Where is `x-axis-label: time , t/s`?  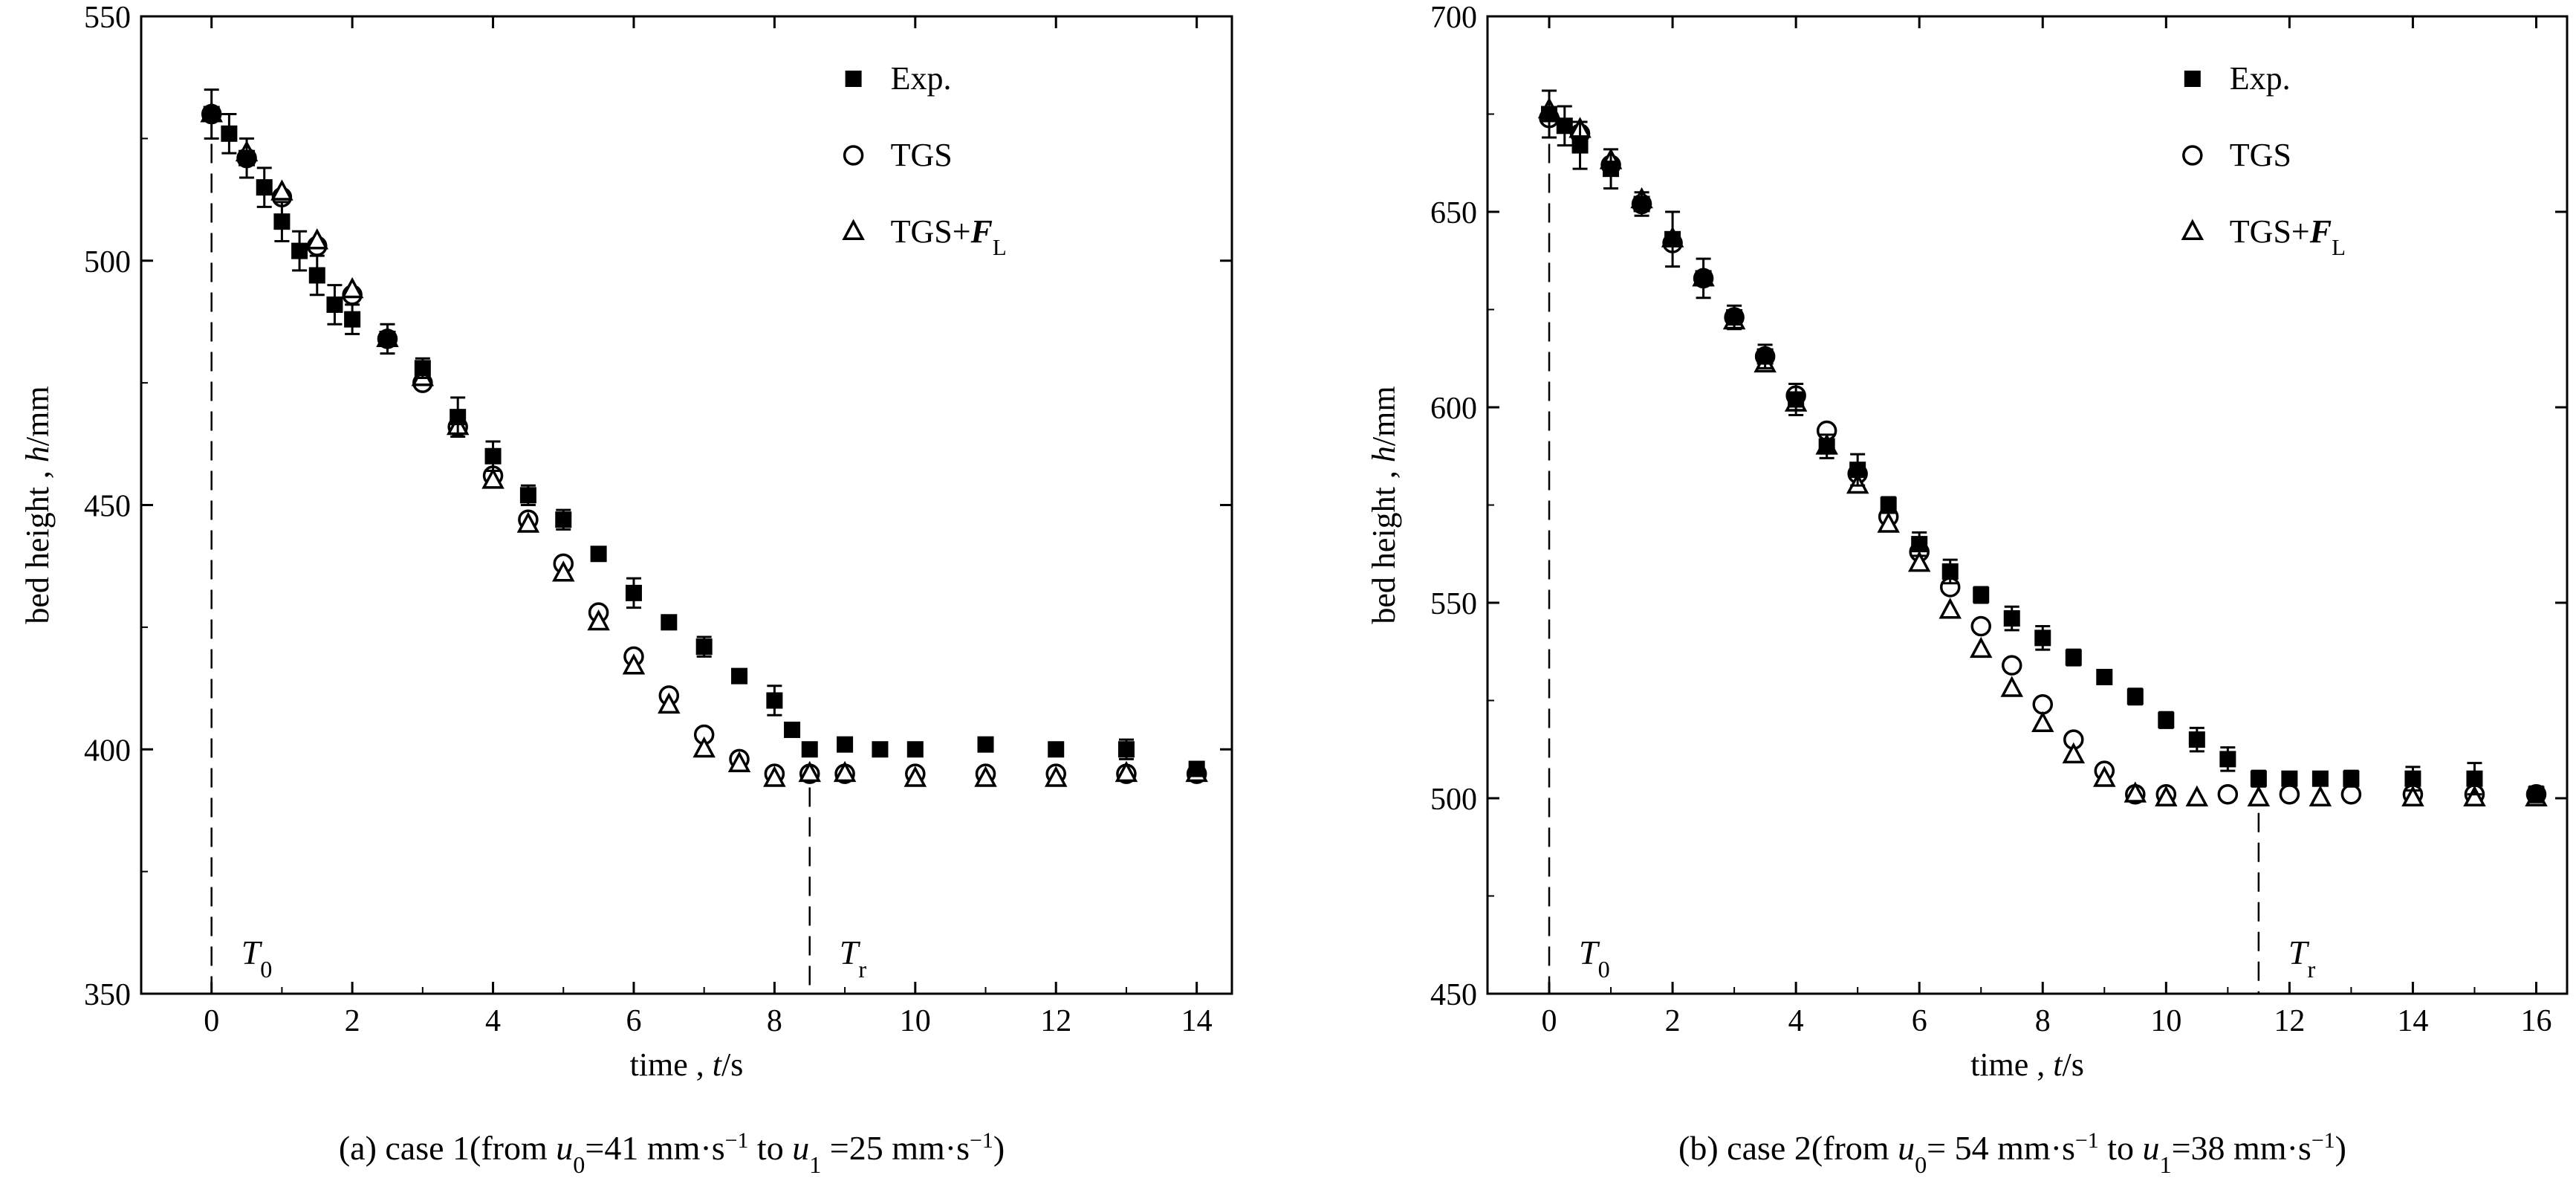
x-axis-label: time , t/s is located at coordinates (2027, 1064).